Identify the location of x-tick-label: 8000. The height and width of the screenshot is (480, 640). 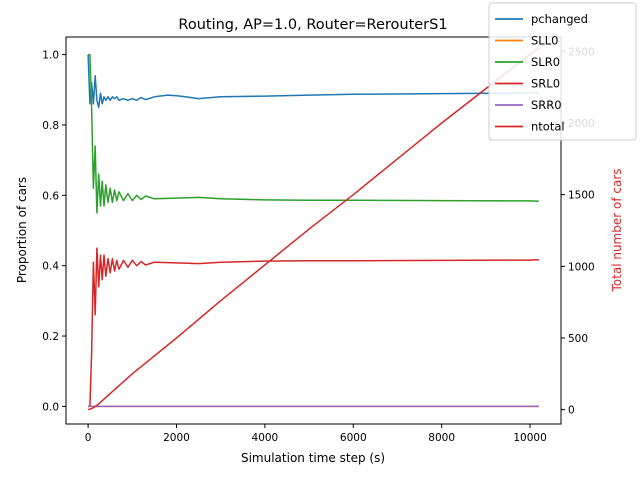
(441, 438).